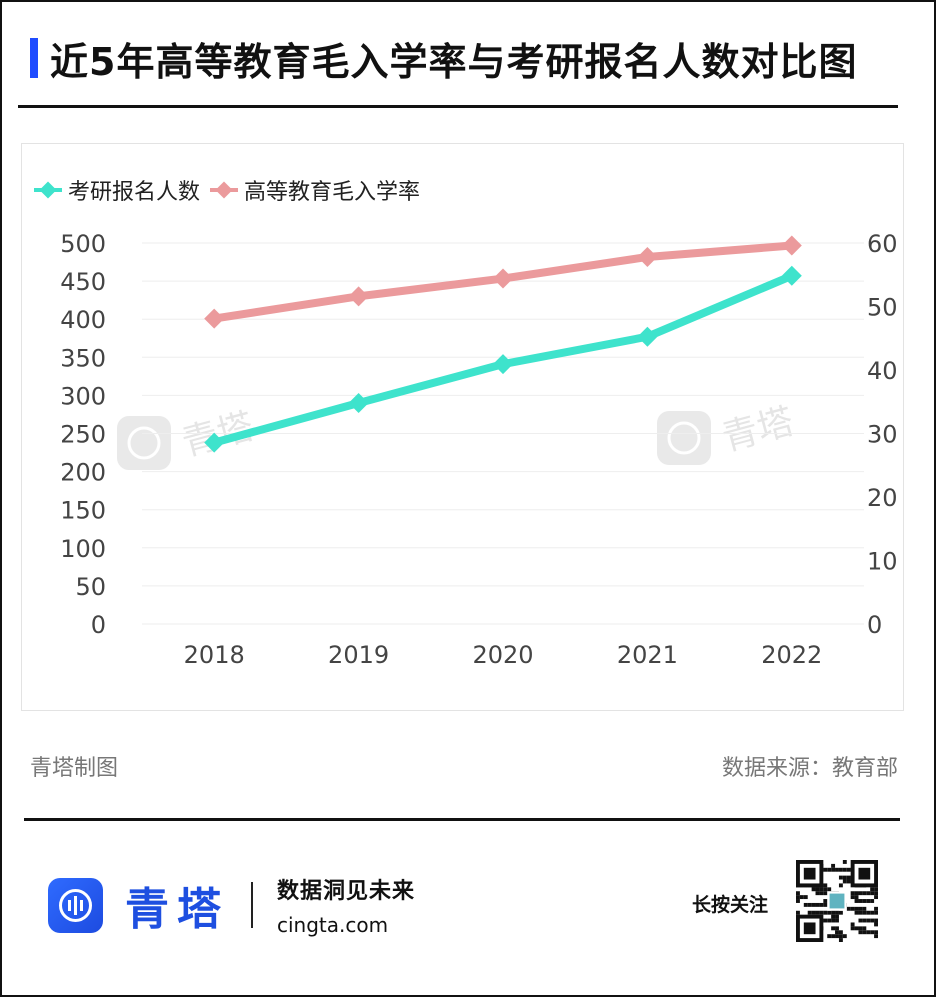 The width and height of the screenshot is (936, 997). I want to click on x-tick-label: 2018, so click(214, 655).